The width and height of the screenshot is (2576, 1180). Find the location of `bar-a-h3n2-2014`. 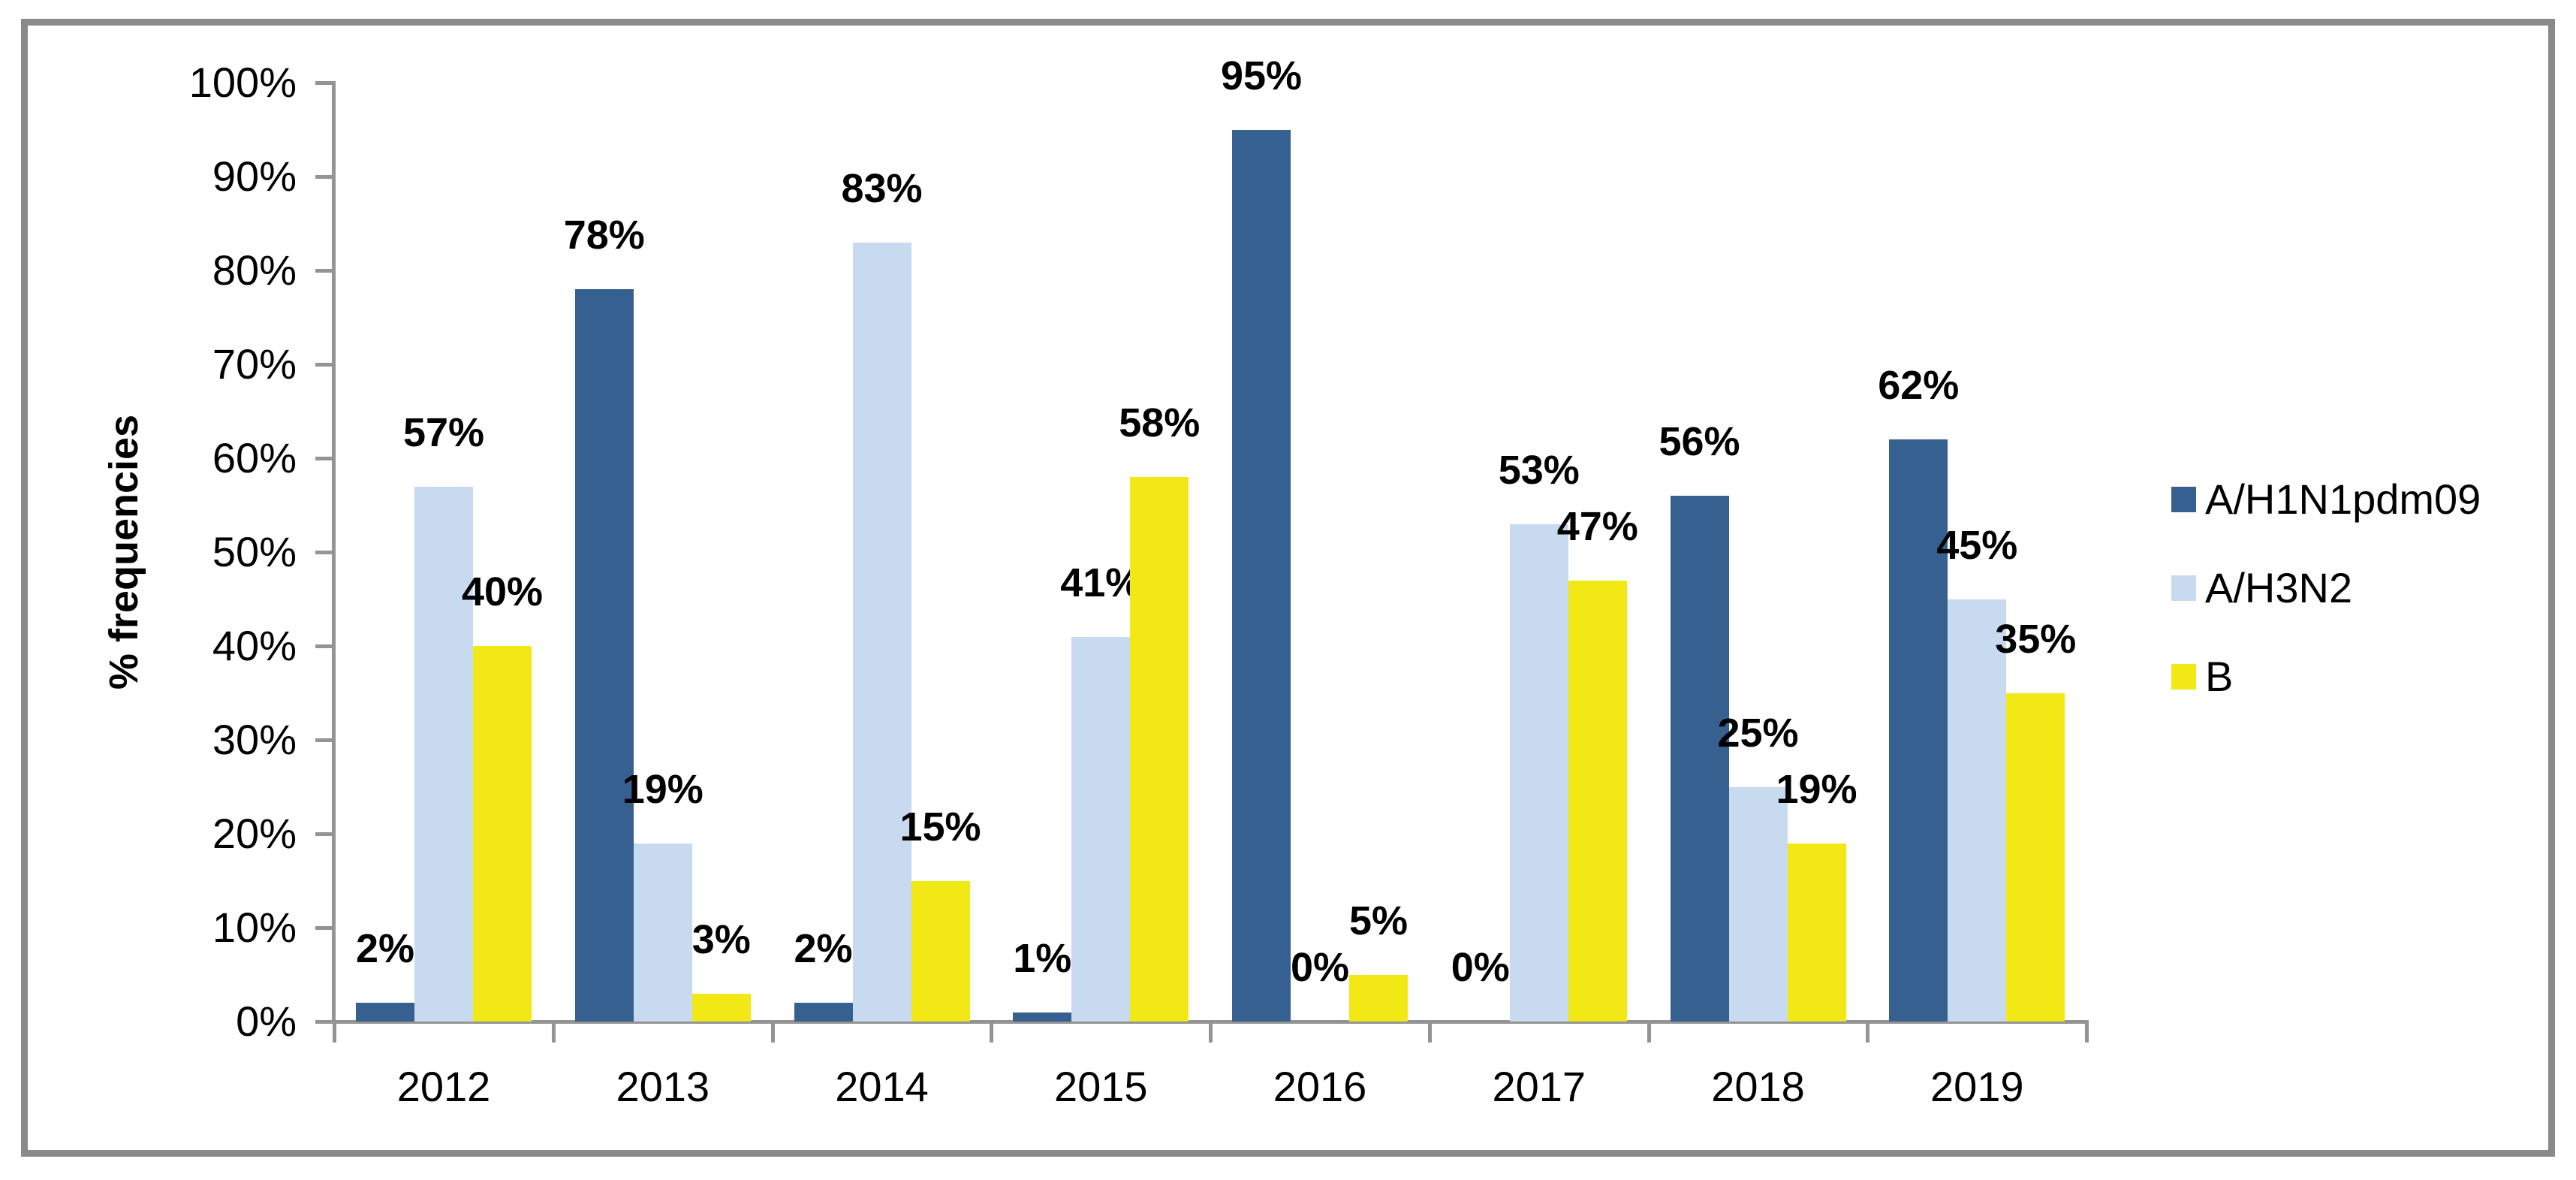

bar-a-h3n2-2014 is located at coordinates (881, 632).